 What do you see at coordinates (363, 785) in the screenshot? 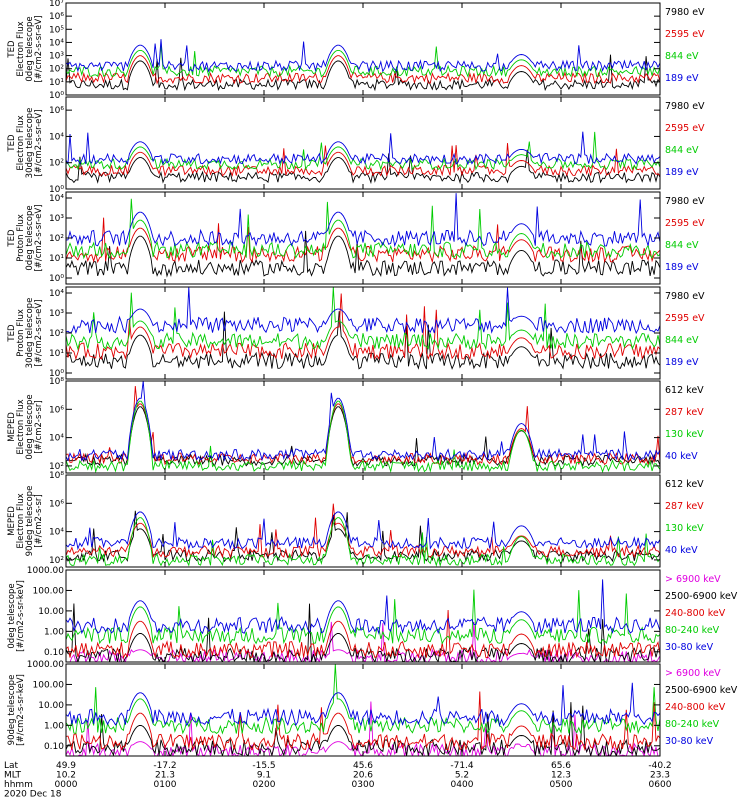
I see `footer-value: 0300` at bounding box center [363, 785].